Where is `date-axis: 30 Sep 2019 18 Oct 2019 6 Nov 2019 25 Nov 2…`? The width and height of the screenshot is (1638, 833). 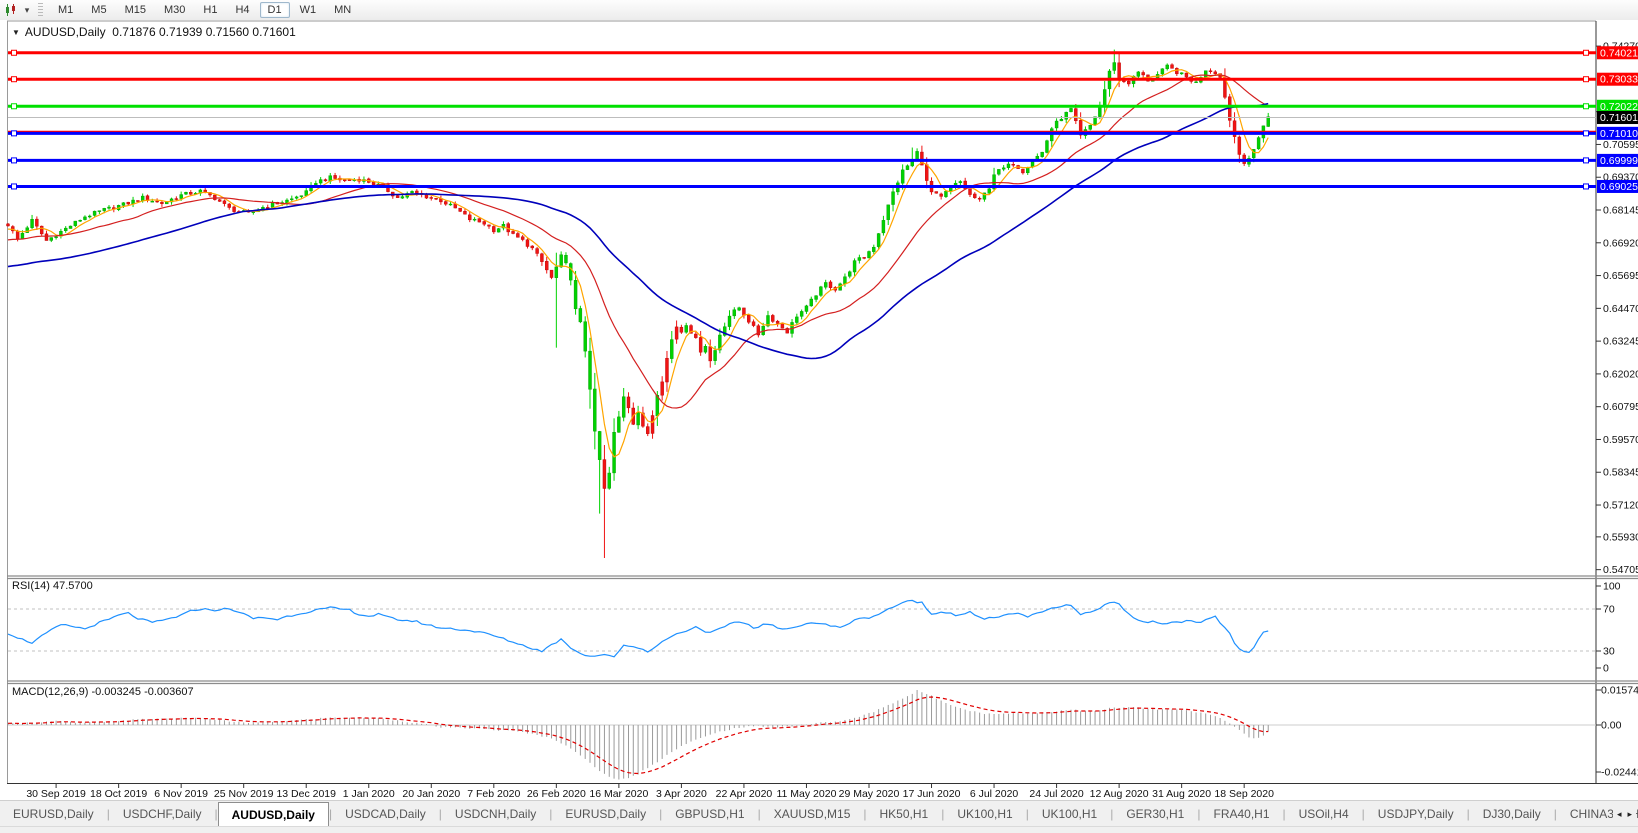 date-axis: 30 Sep 2019 18 Oct 2019 6 Nov 2019 25 Nov 2… is located at coordinates (650, 792).